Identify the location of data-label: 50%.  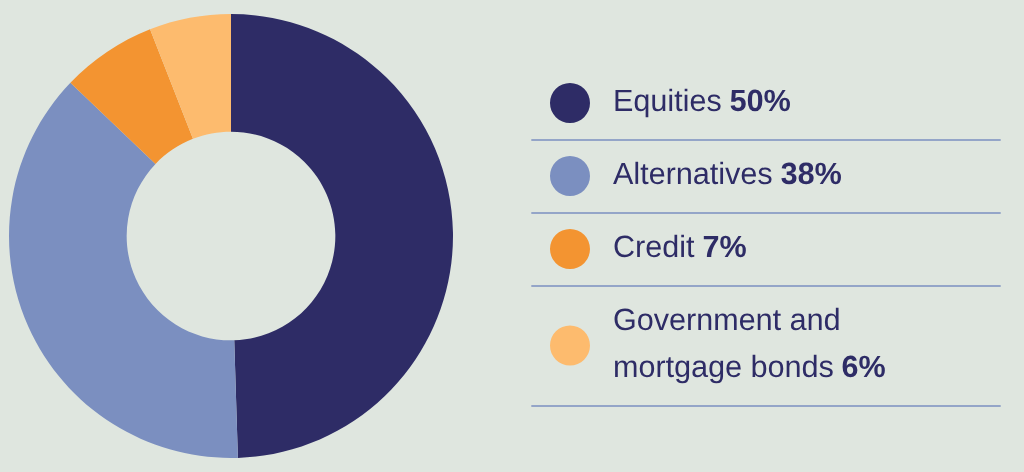
(760, 100).